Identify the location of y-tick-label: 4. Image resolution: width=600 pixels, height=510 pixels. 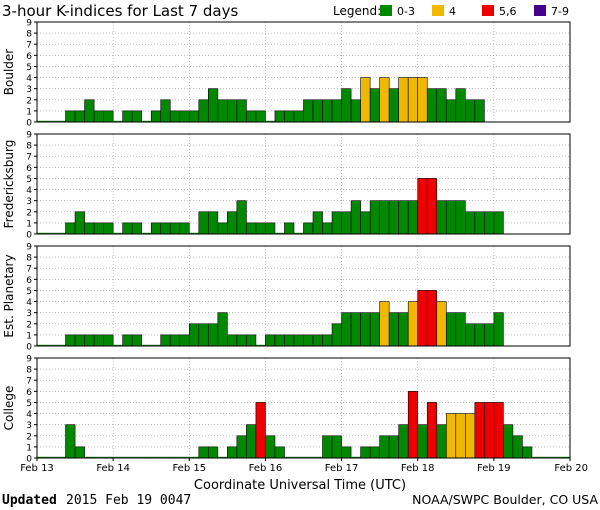
(29, 79).